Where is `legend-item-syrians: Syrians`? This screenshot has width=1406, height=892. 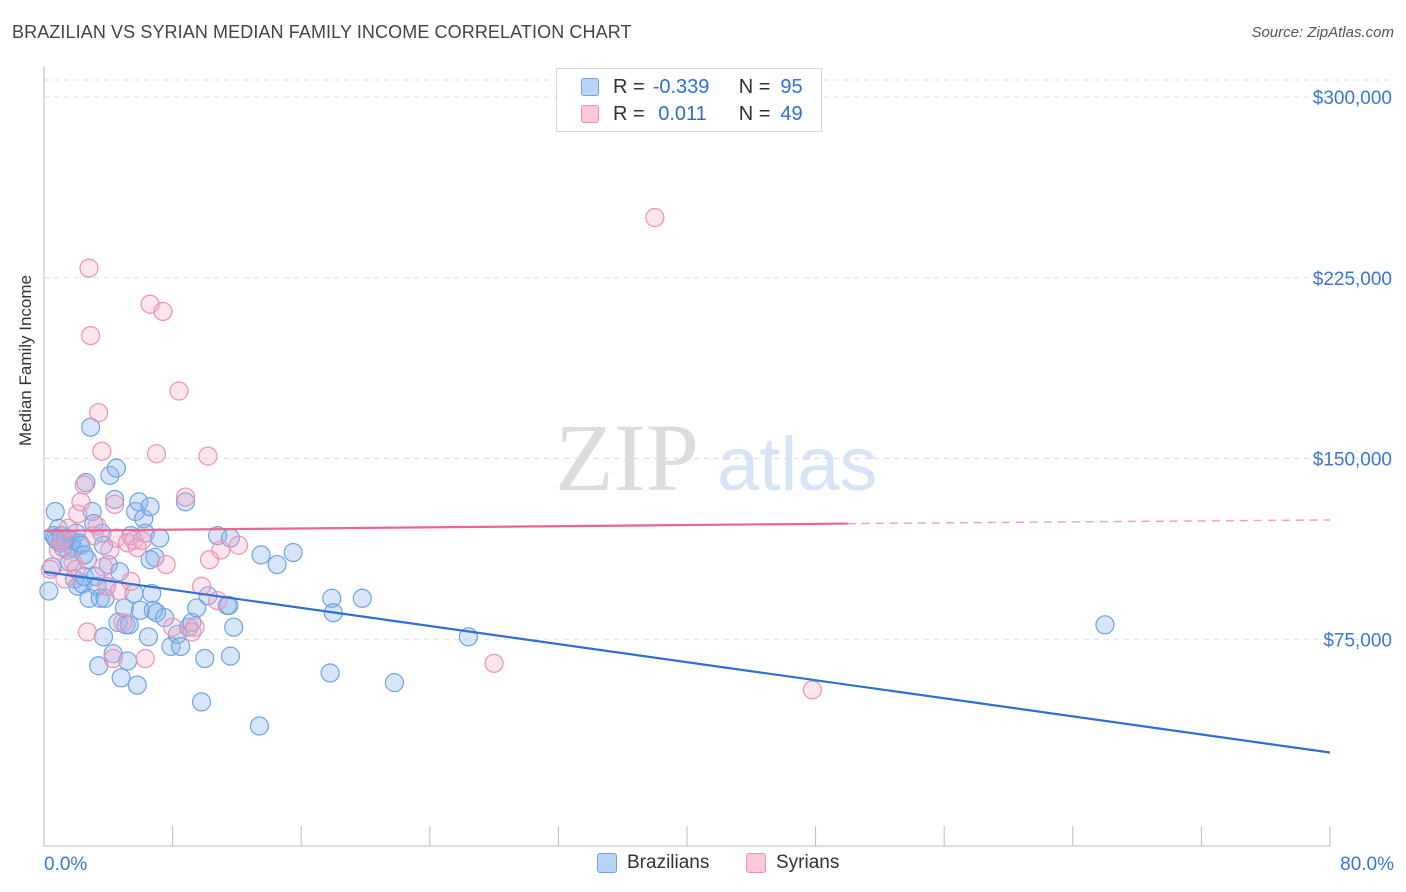
legend-item-syrians: Syrians is located at coordinates (792, 863).